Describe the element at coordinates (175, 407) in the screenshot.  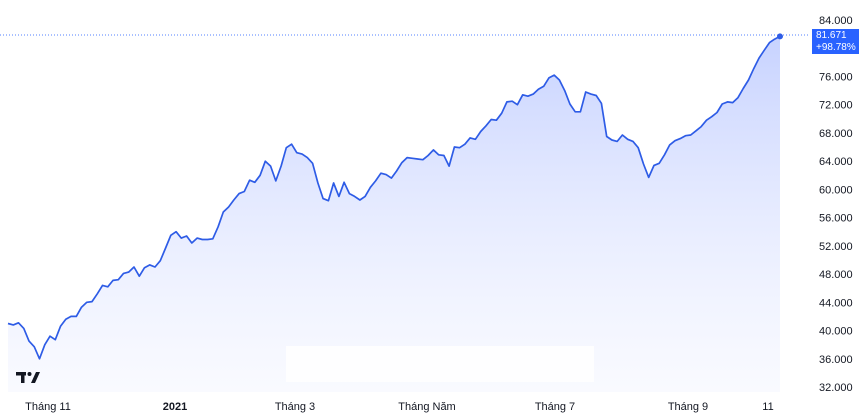
I see `x-tick-label: 2021` at that location.